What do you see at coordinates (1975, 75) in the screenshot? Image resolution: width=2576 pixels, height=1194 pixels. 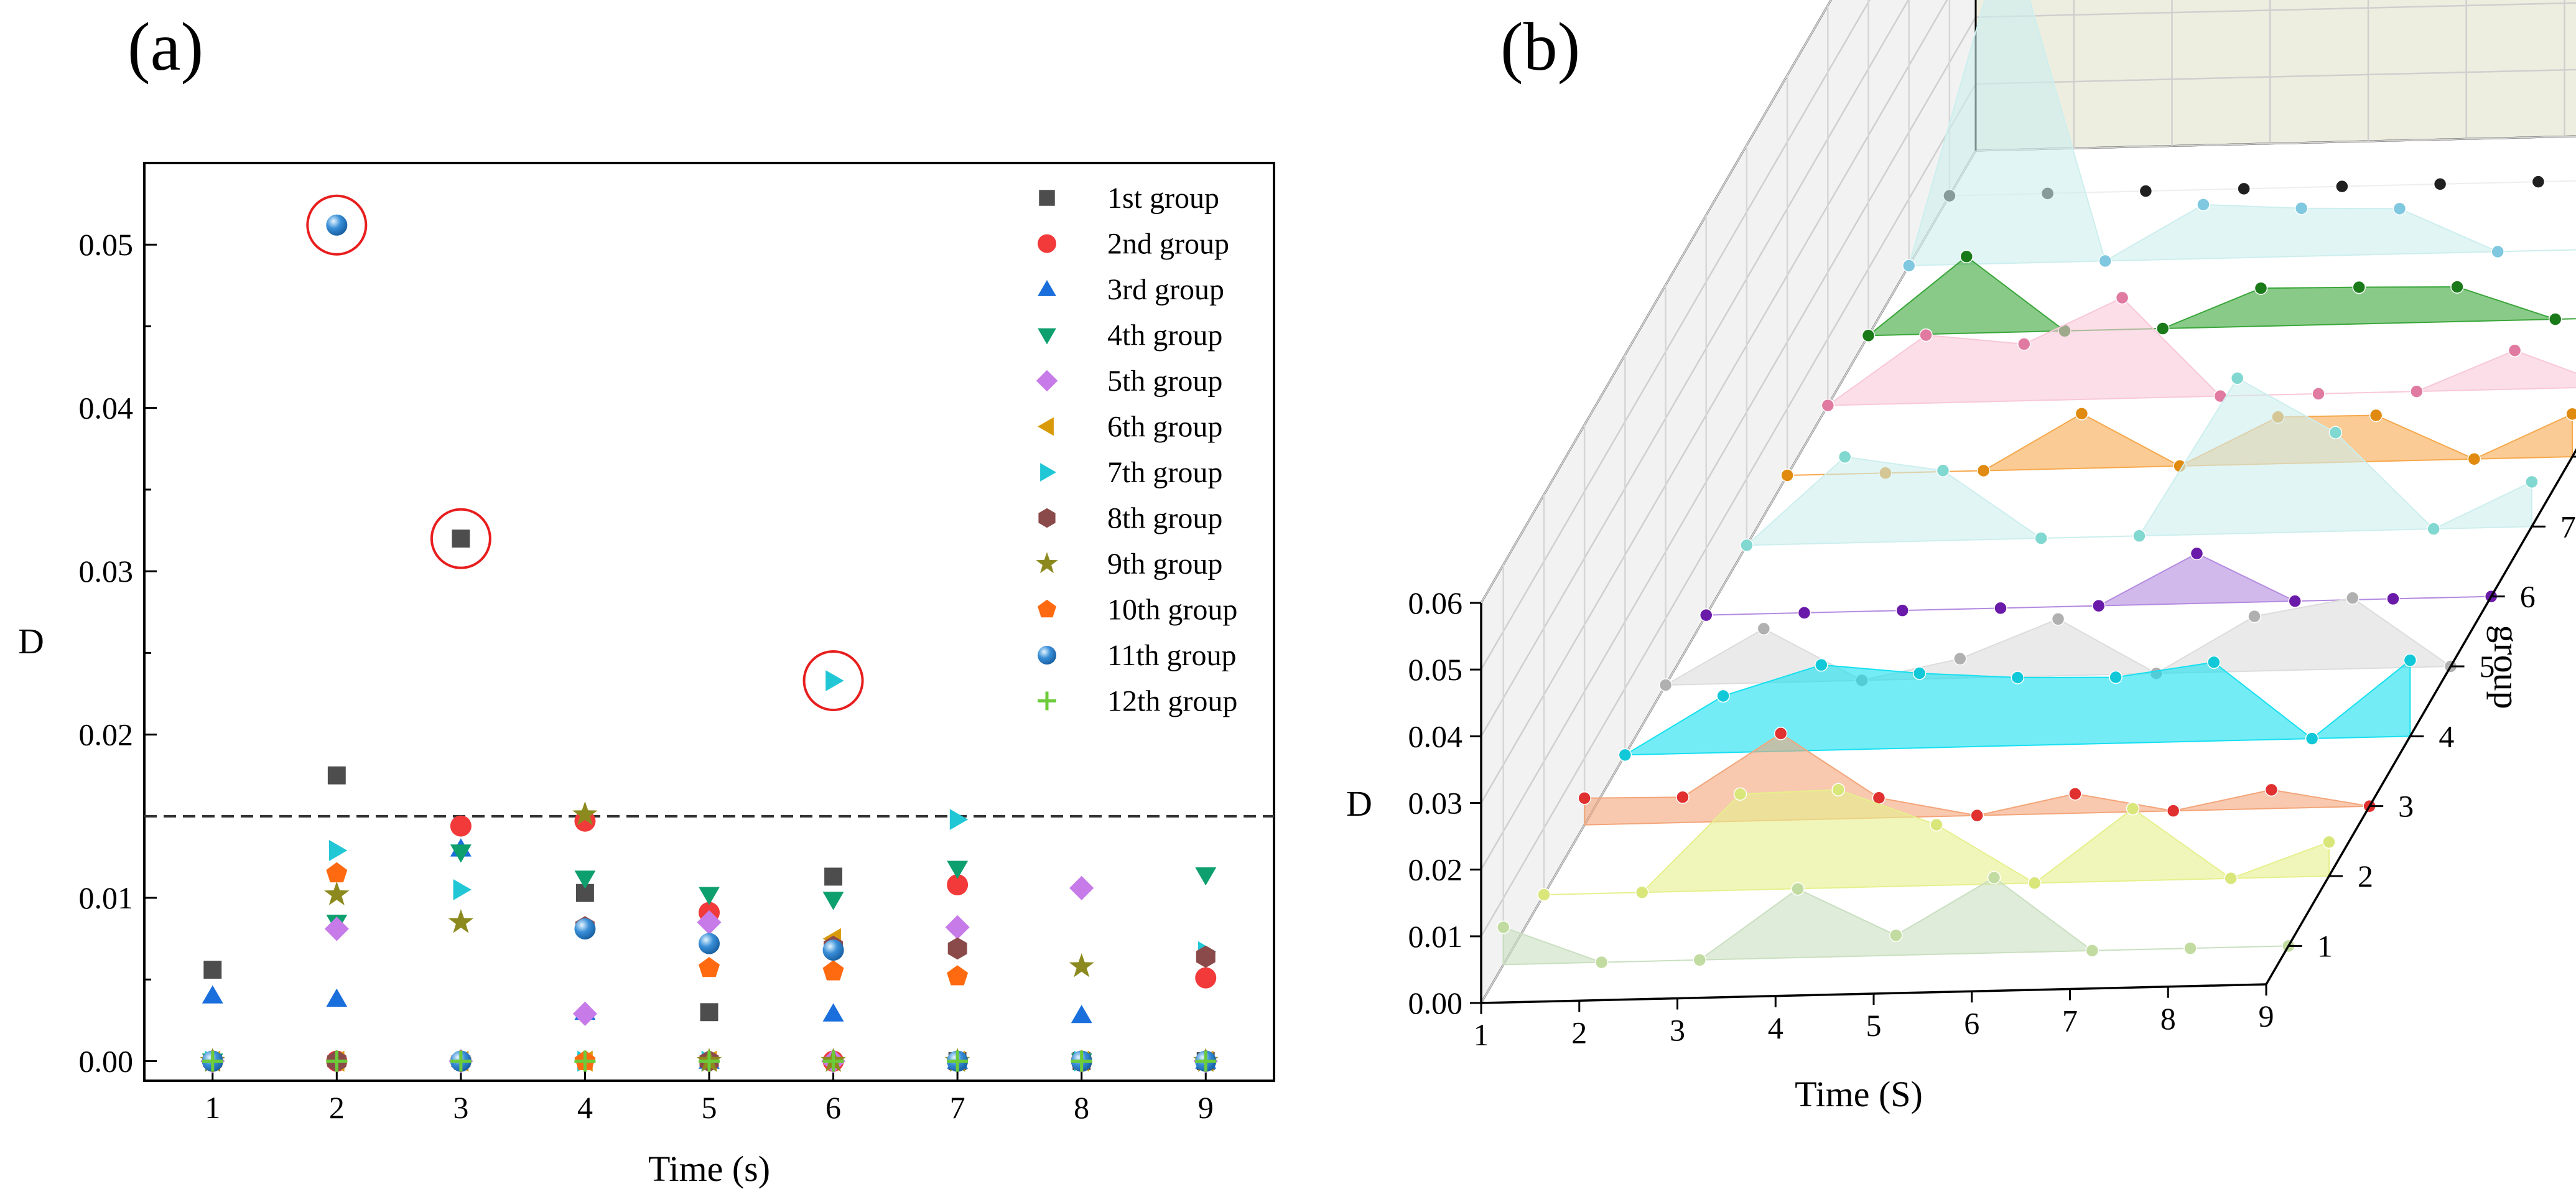 I see `wall-edge` at bounding box center [1975, 75].